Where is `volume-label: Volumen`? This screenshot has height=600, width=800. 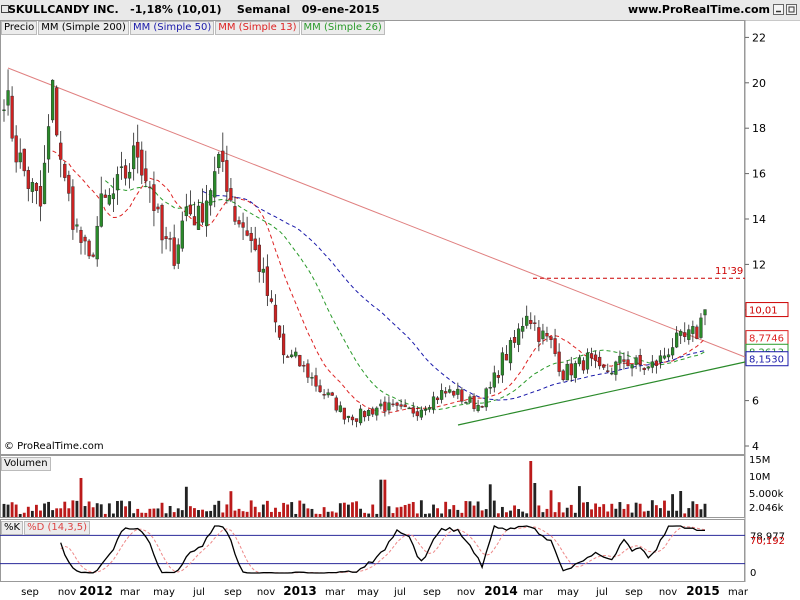 volume-label: Volumen is located at coordinates (26, 464).